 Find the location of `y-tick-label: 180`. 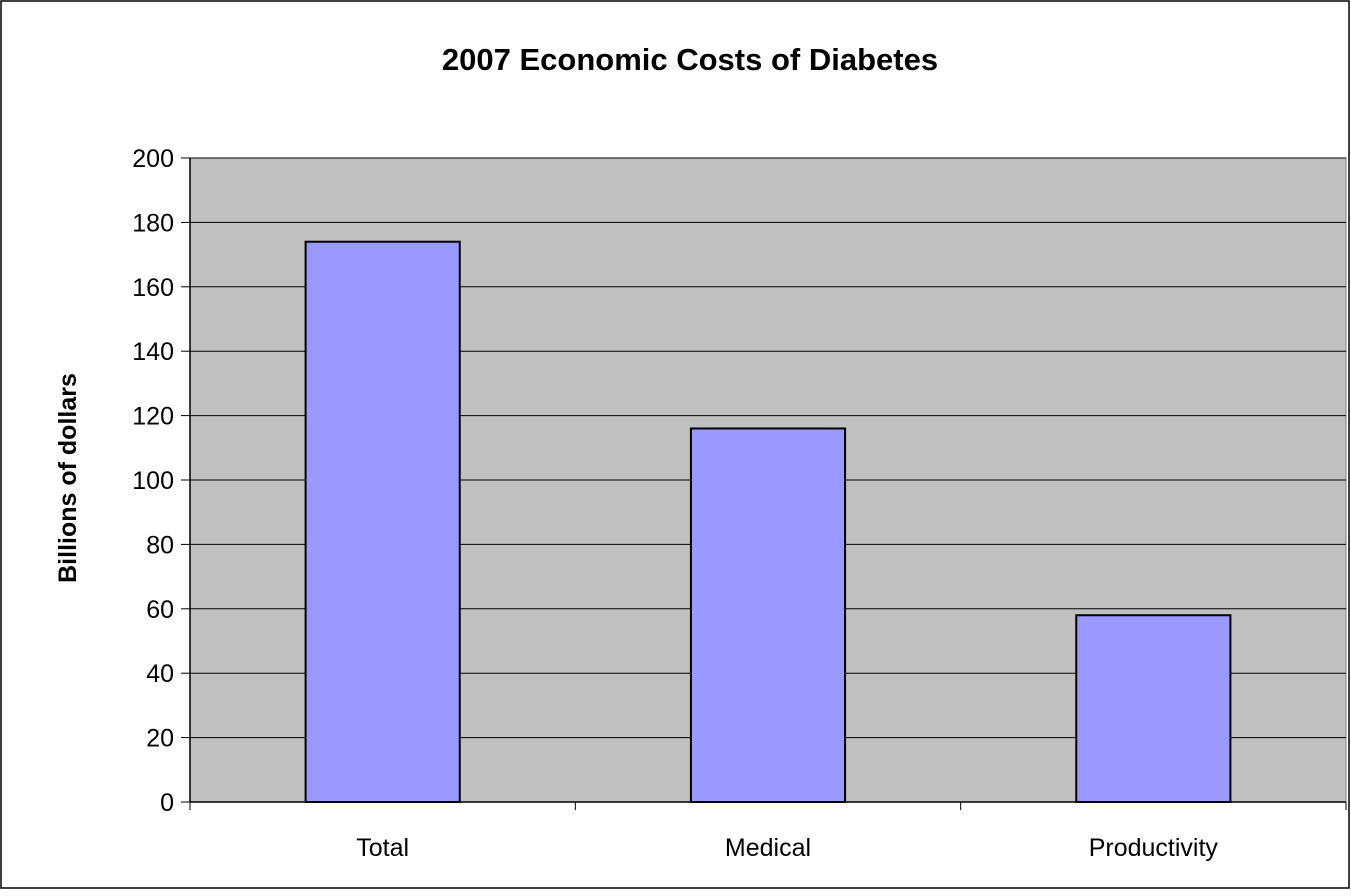

y-tick-label: 180 is located at coordinates (153, 223).